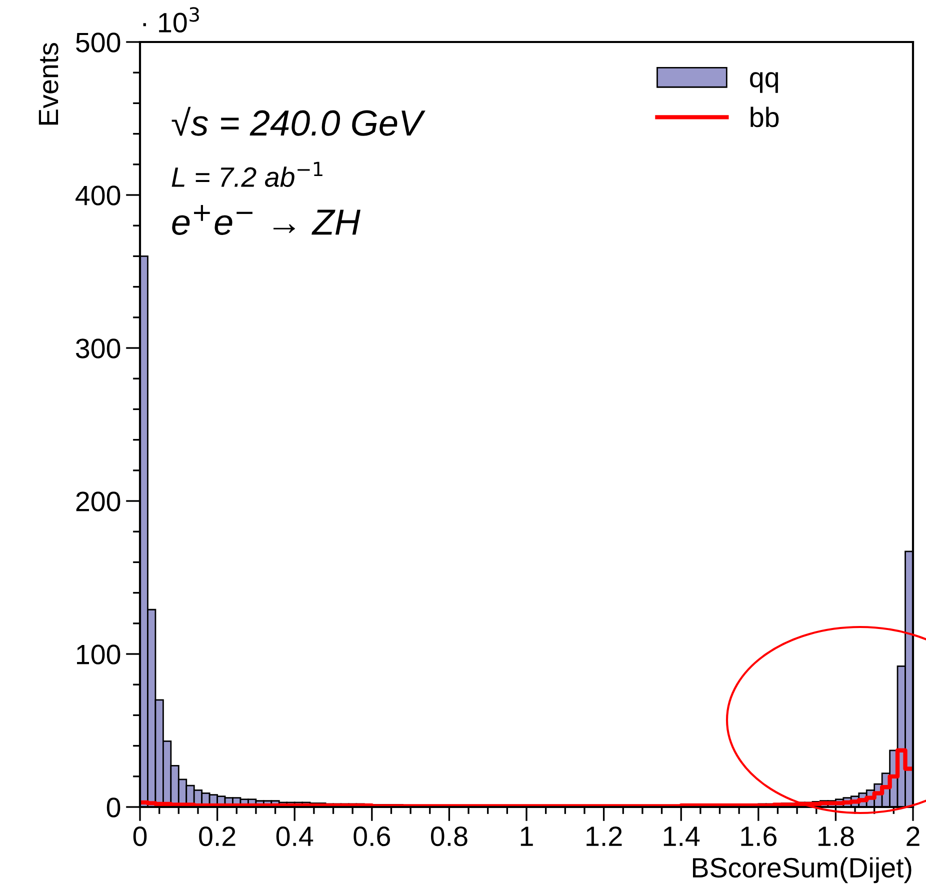 The height and width of the screenshot is (888, 926). Describe the element at coordinates (247, 174) in the screenshot. I see `annotation: L = 7.2 ab$^{−1}$` at that location.